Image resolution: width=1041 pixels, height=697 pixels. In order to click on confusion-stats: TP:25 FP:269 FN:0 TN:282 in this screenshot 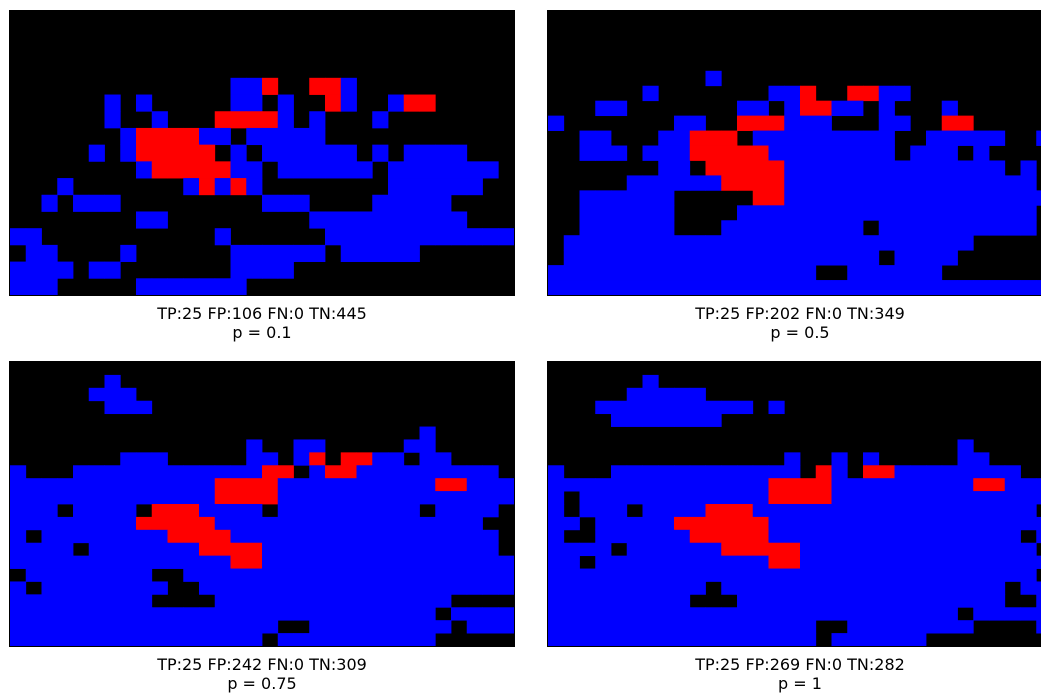, I will do `click(800, 664)`.